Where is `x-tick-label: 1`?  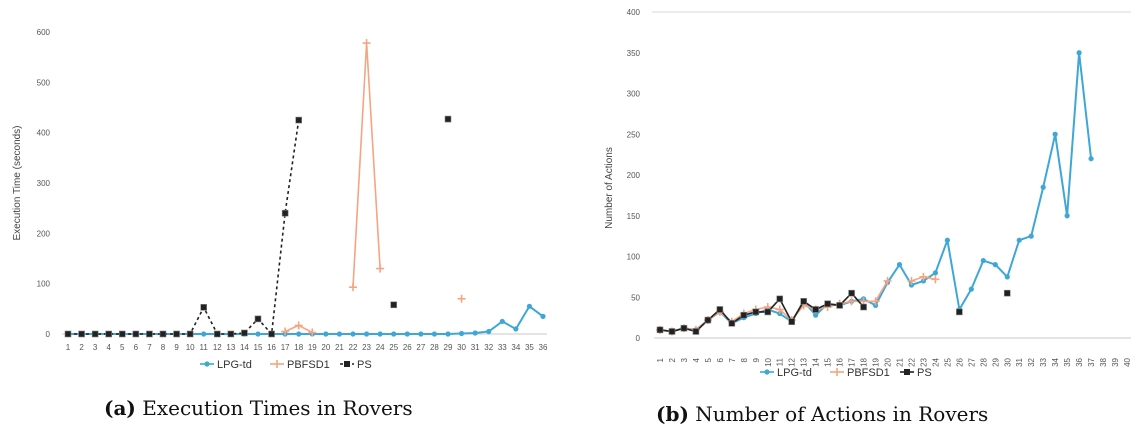 x-tick-label: 1 is located at coordinates (660, 359).